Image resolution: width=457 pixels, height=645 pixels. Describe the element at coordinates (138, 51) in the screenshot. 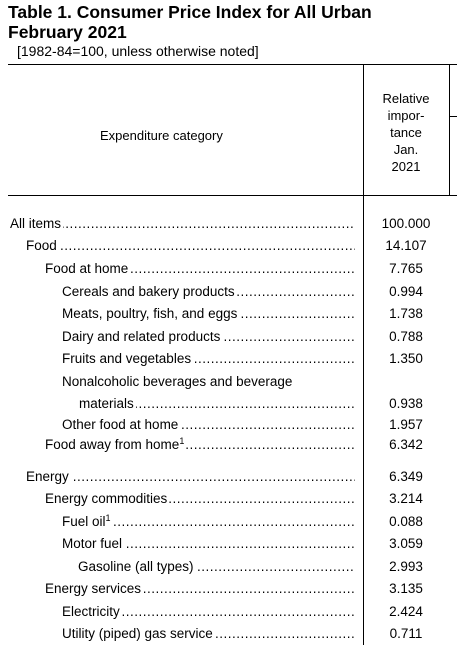

I see `table-subtitle: [1982-84=100, unless otherwise noted]` at that location.